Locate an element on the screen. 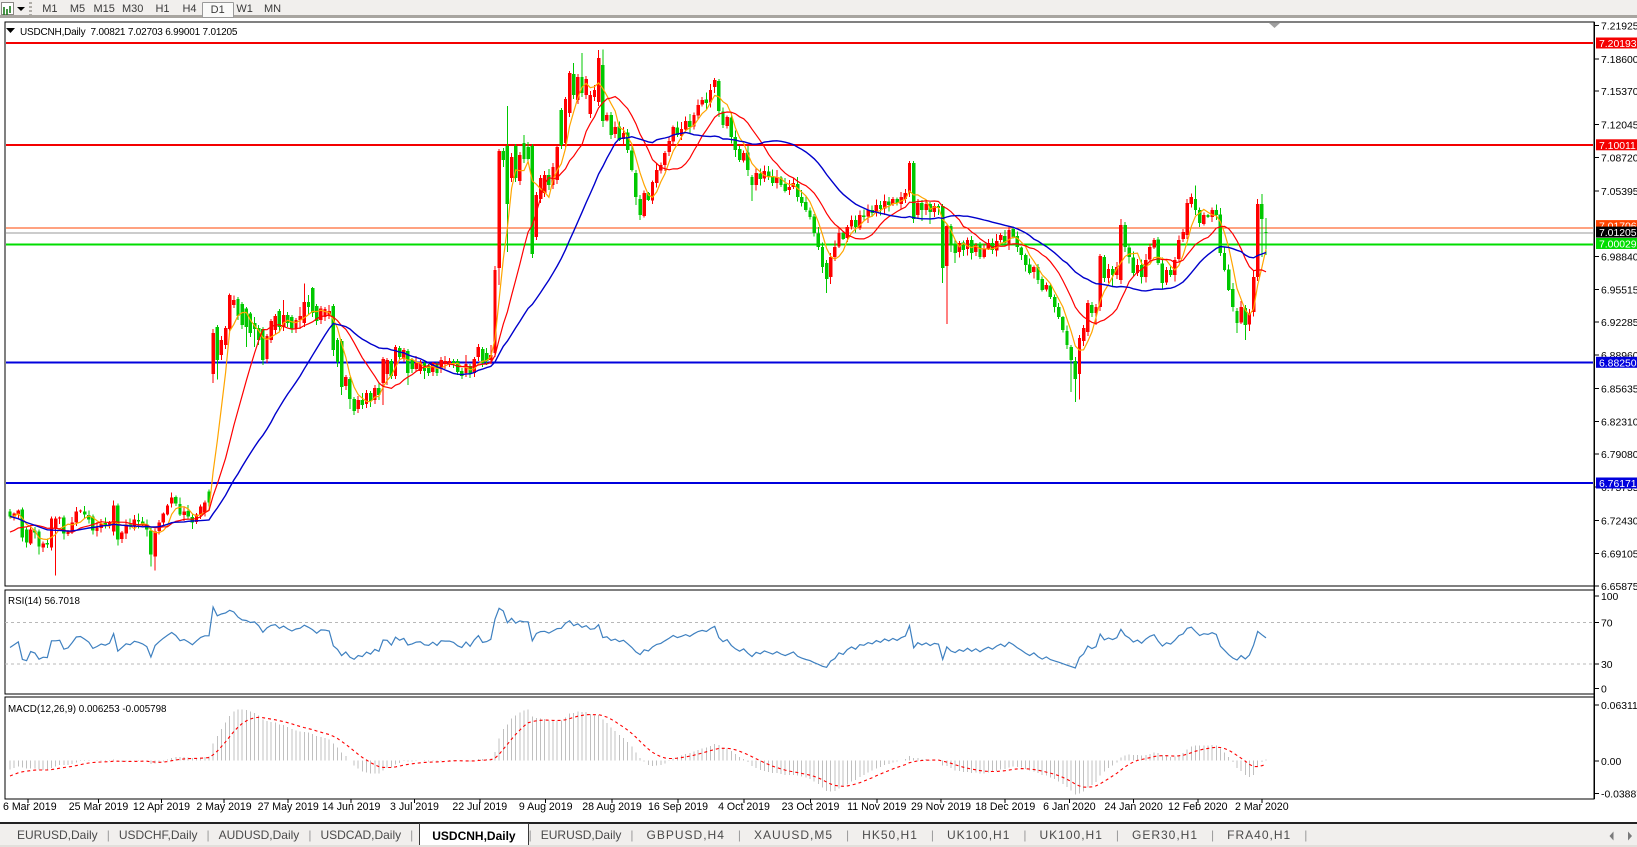 The width and height of the screenshot is (1637, 847). svg-text: 12 Feb 2020 is located at coordinates (1198, 807).